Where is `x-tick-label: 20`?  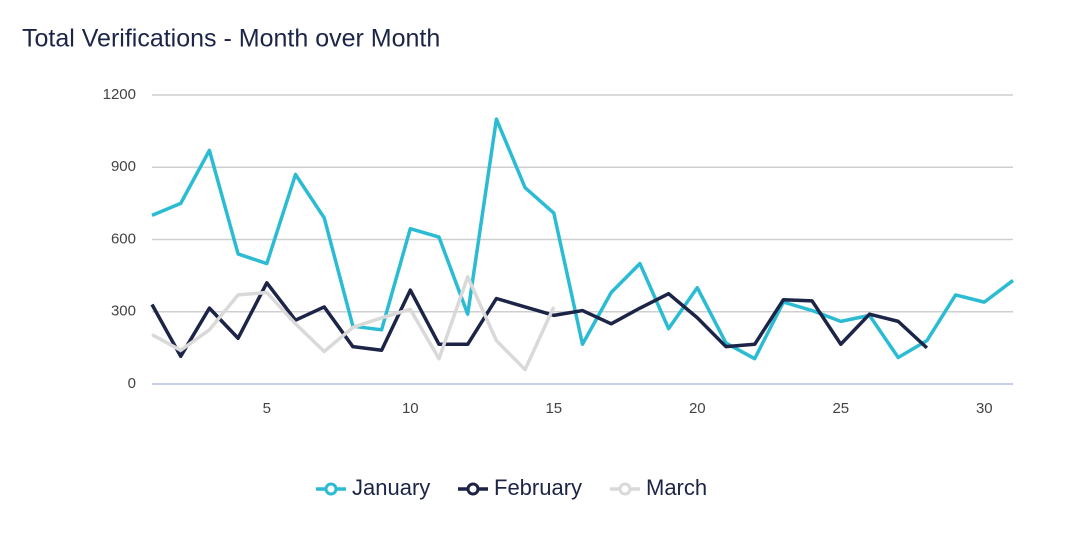 x-tick-label: 20 is located at coordinates (697, 408).